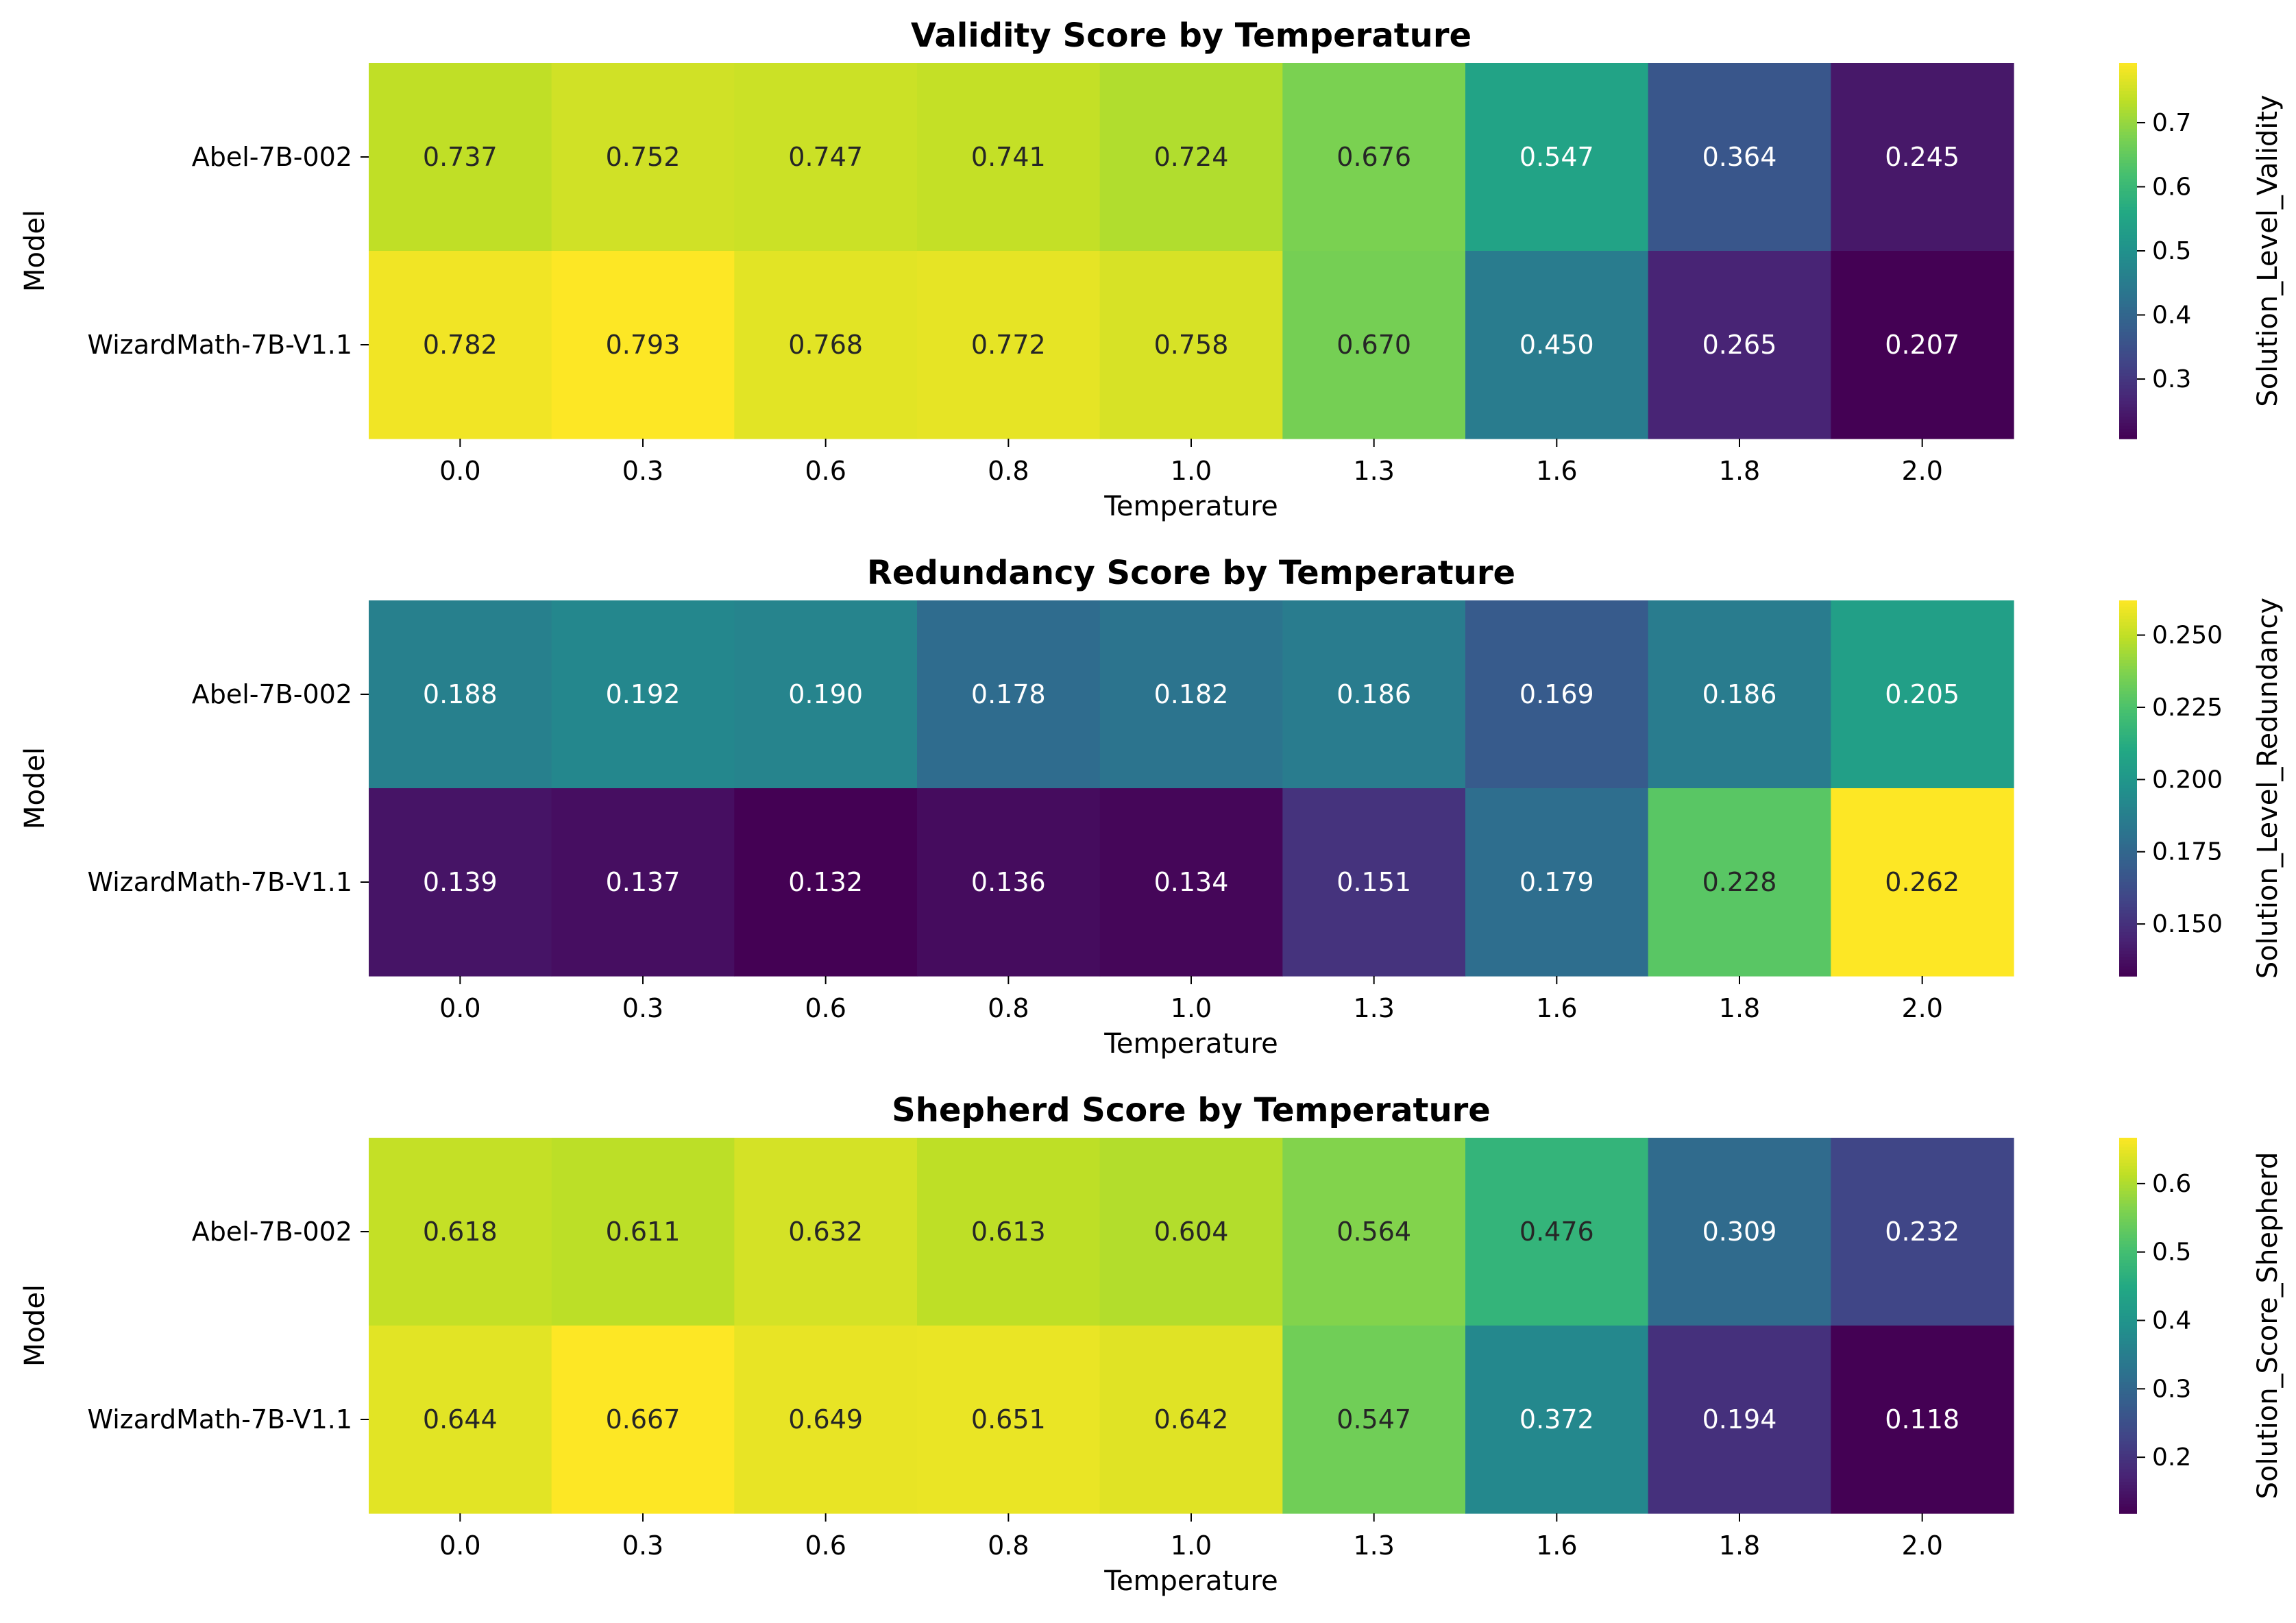  What do you see at coordinates (826, 1419) in the screenshot?
I see `cell-value-label: 0.649` at bounding box center [826, 1419].